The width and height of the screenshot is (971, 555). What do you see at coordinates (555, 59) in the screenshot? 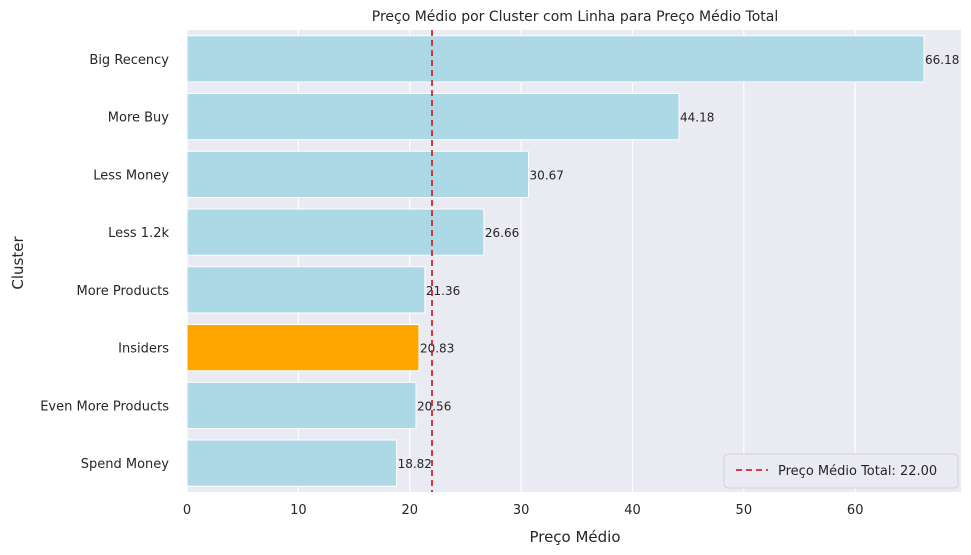
I see `bar-big-recency` at bounding box center [555, 59].